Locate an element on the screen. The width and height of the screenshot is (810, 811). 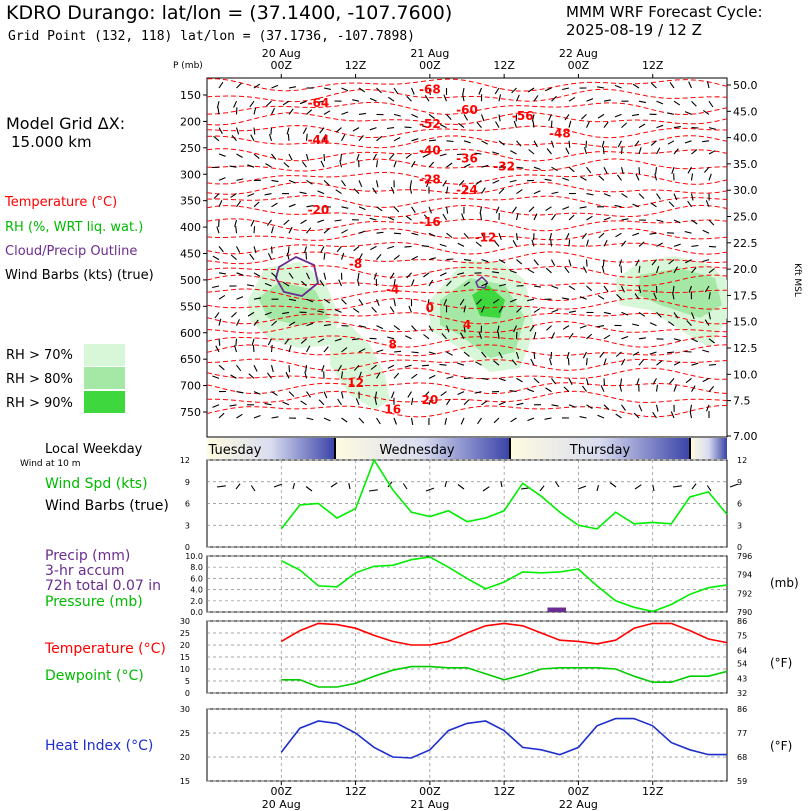
precip-ytick: 4.0 is located at coordinates (196, 590).